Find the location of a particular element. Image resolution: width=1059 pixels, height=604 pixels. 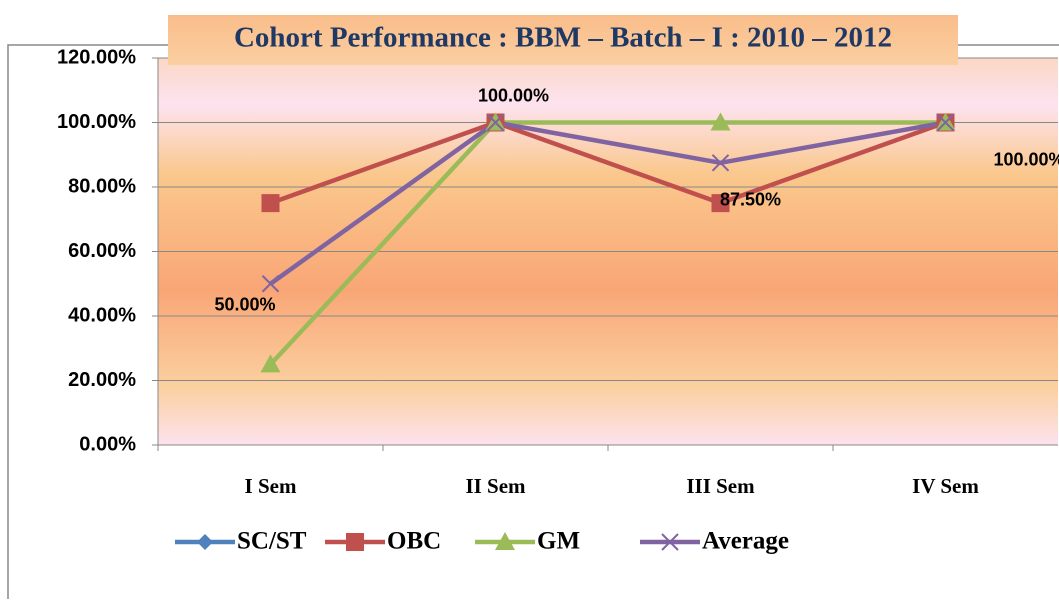

x-tick-label: III Sem is located at coordinates (720, 486).